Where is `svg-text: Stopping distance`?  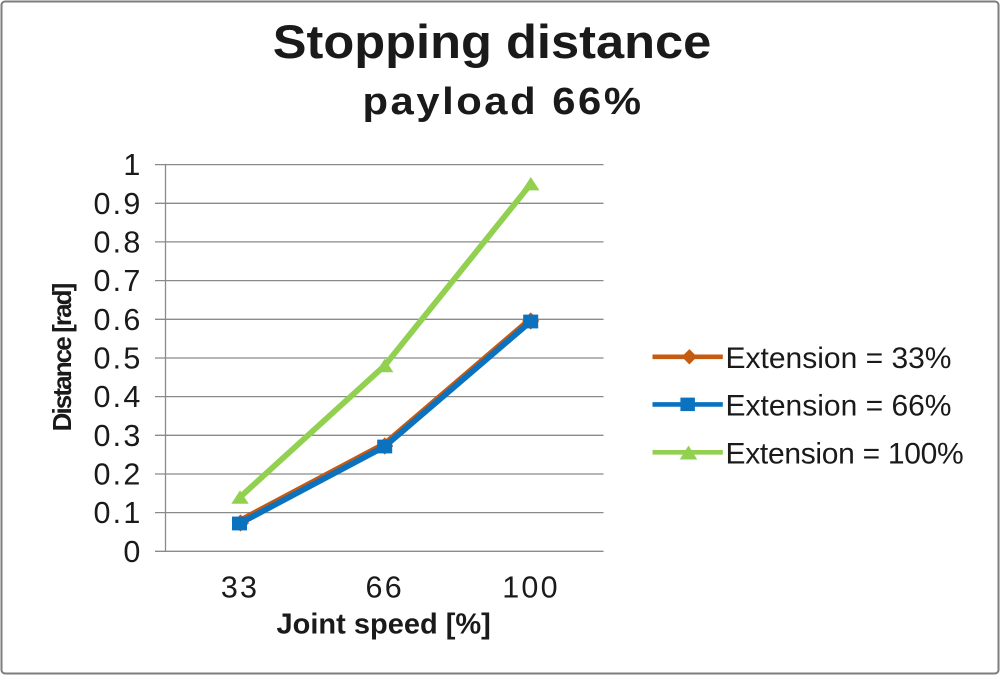
svg-text: Stopping distance is located at coordinates (492, 43).